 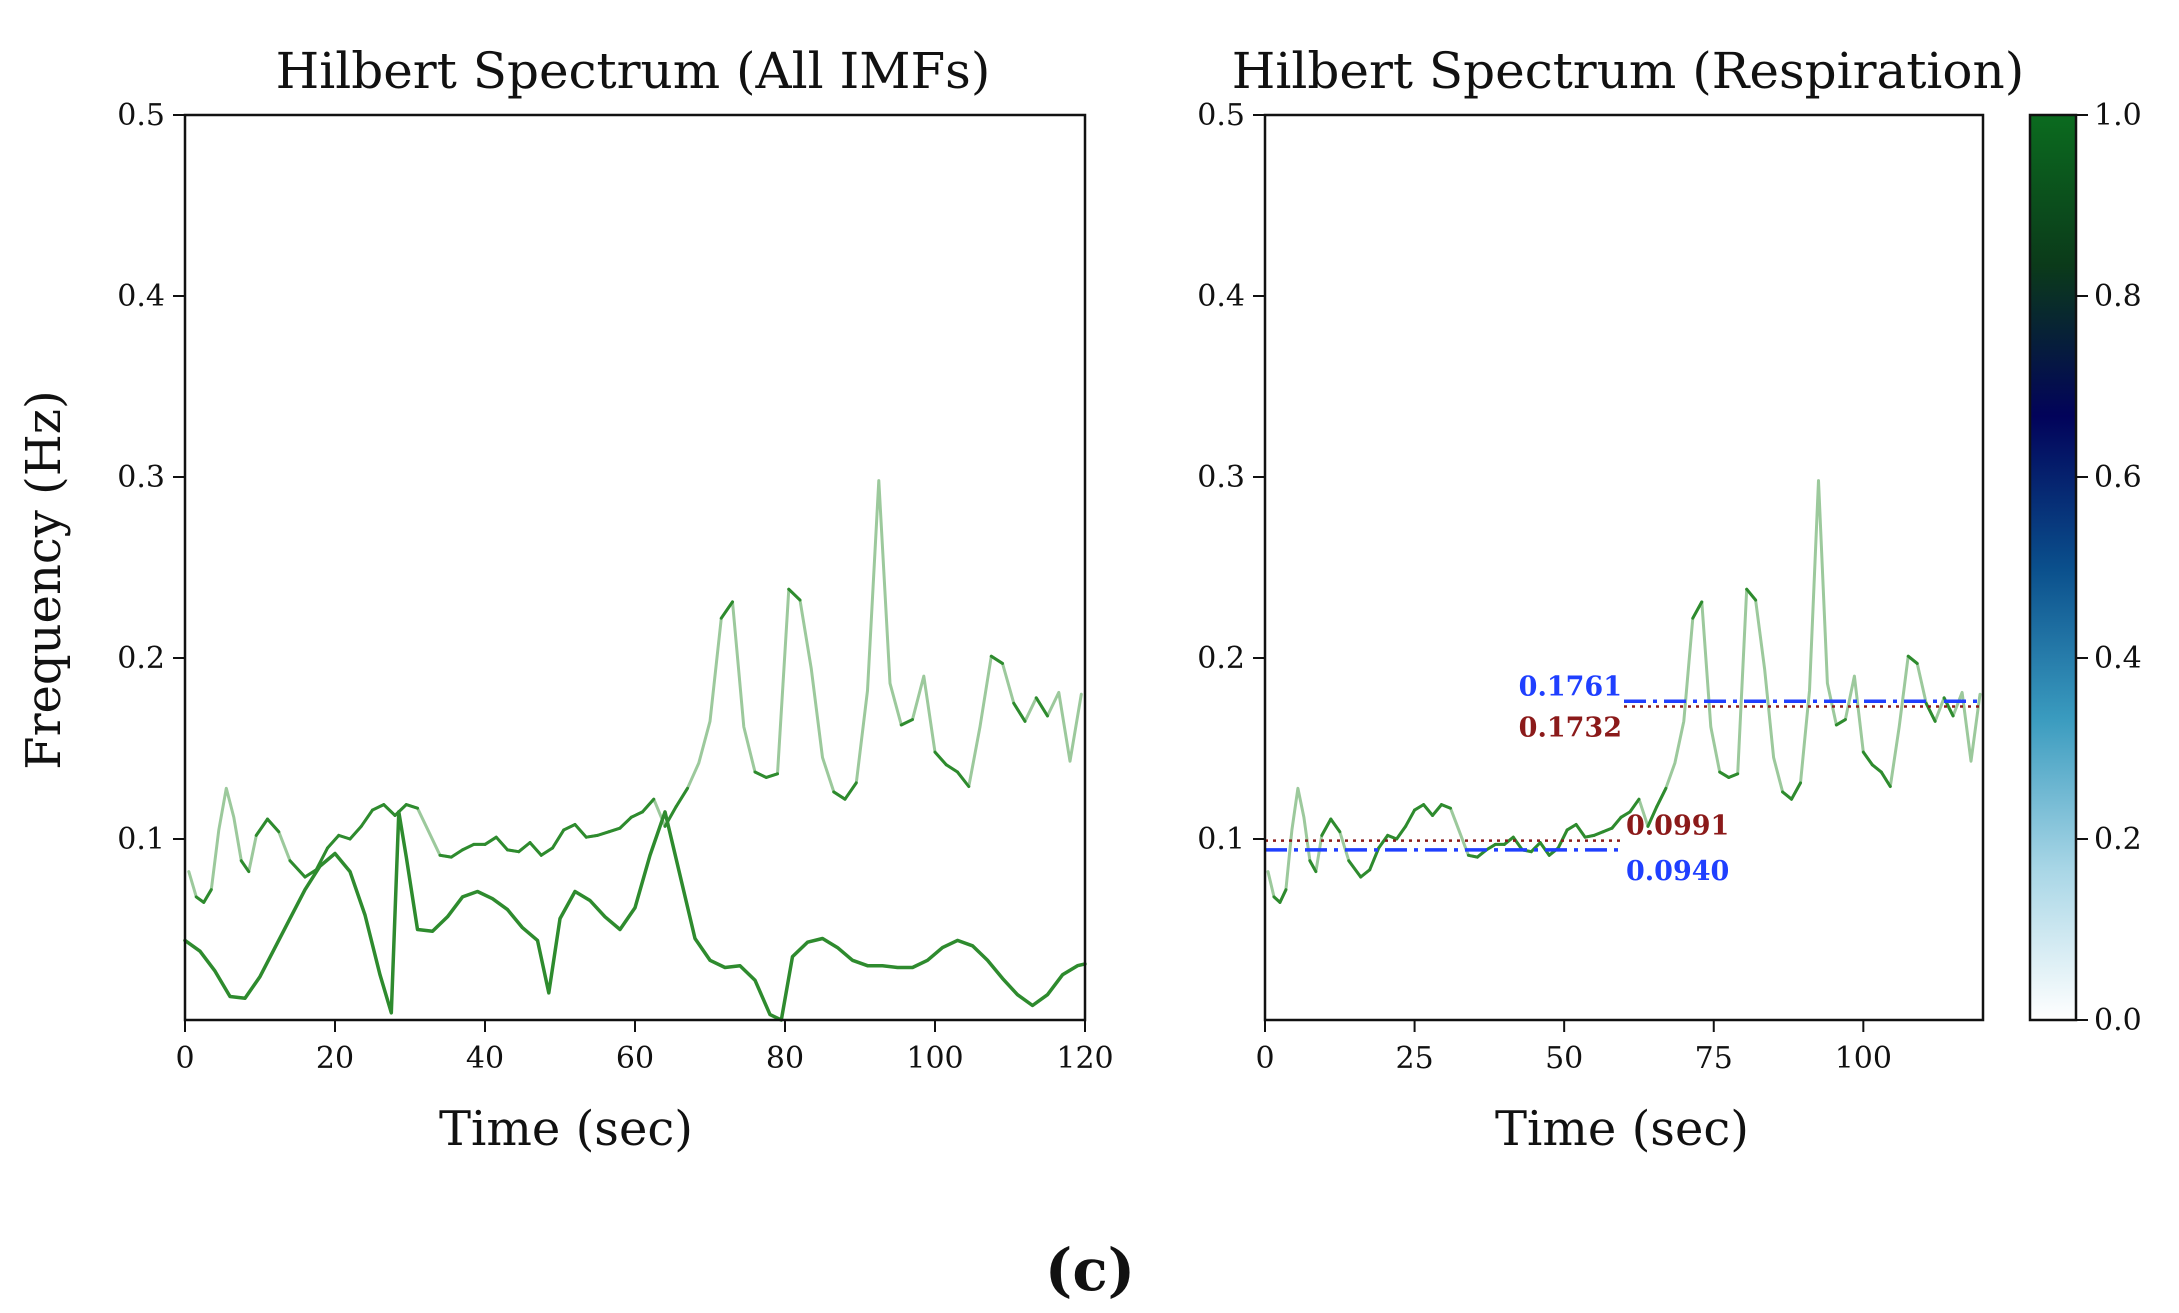 I want to click on left-x-tick-label: 60, so click(x=635, y=1058).